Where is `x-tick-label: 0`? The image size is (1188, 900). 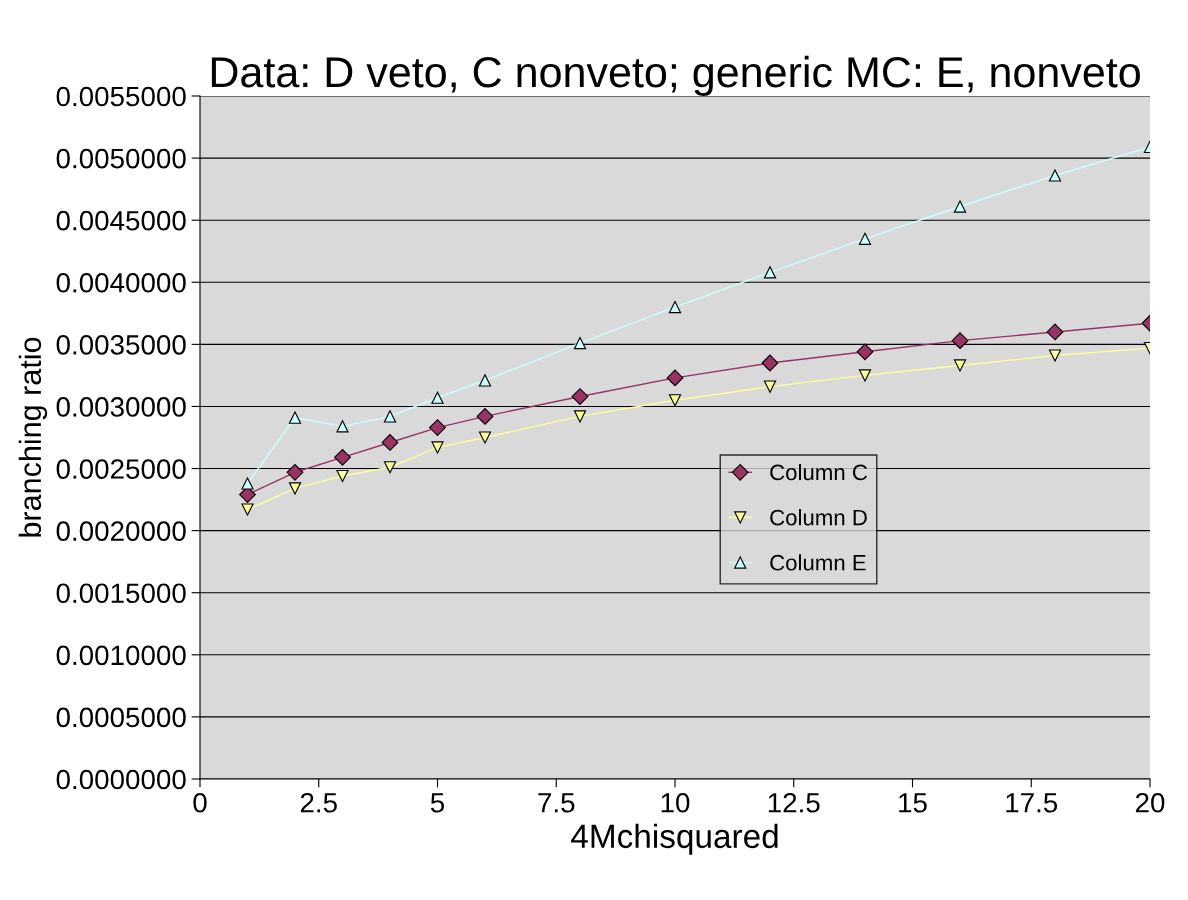 x-tick-label: 0 is located at coordinates (200, 802).